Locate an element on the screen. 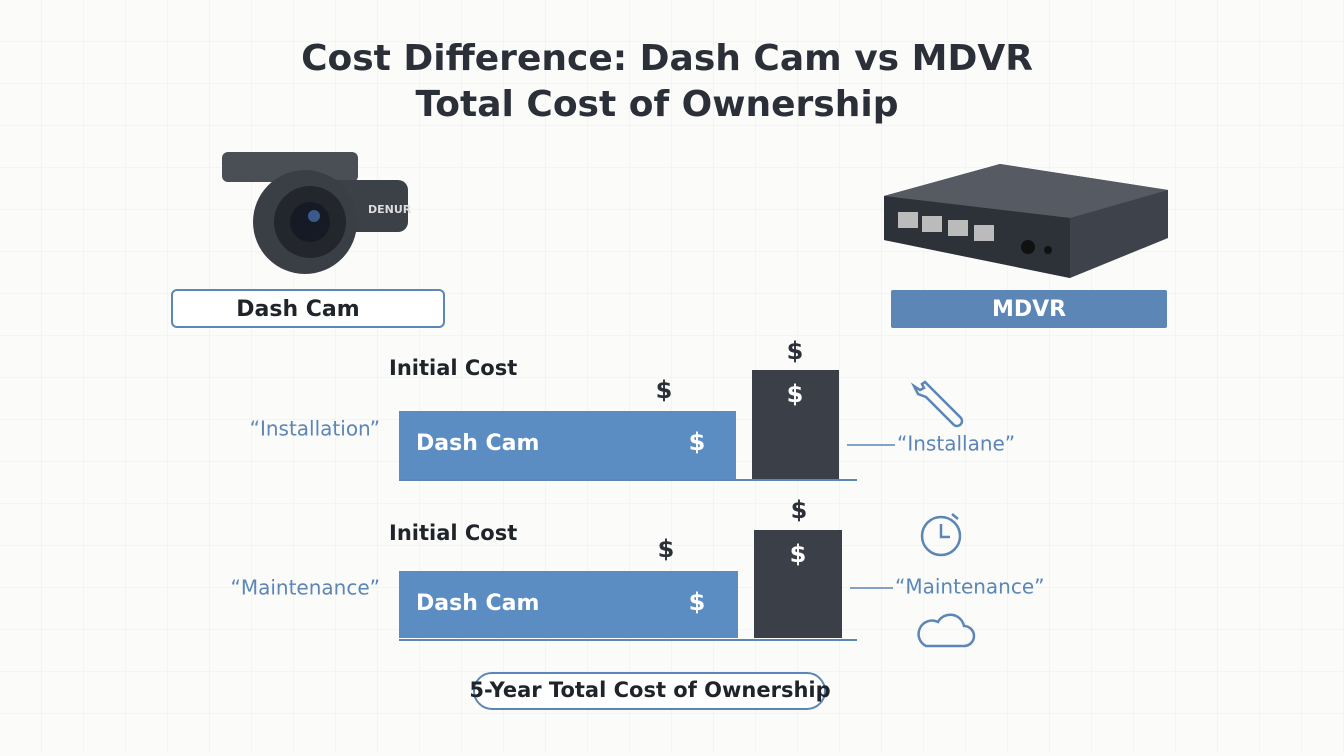 The image size is (1344, 756). title: Total Cost of Ownership is located at coordinates (657, 104).